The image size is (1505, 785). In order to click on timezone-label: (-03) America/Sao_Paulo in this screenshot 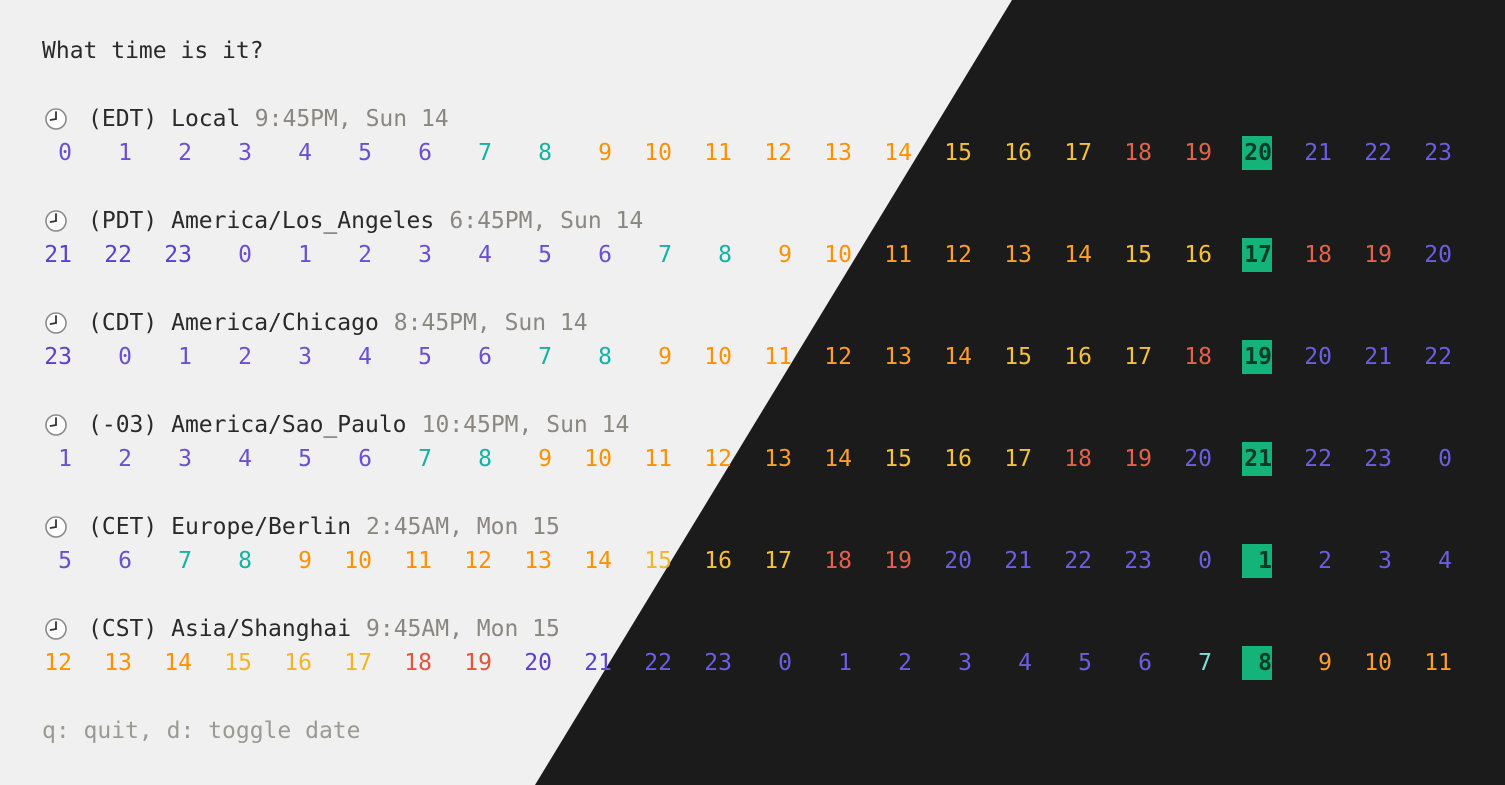, I will do `click(247, 425)`.